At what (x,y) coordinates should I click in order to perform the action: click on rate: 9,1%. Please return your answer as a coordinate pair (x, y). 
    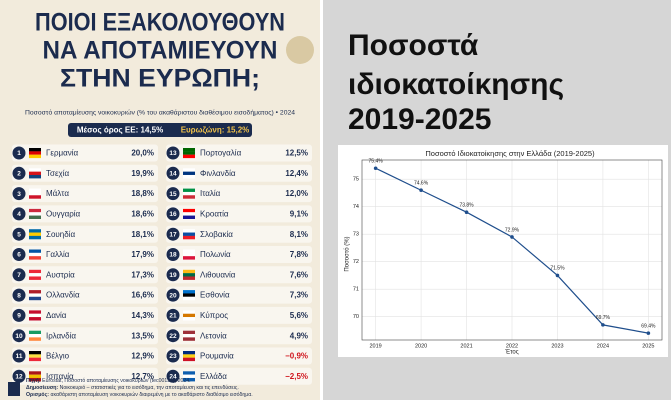
    Looking at the image, I should click on (299, 214).